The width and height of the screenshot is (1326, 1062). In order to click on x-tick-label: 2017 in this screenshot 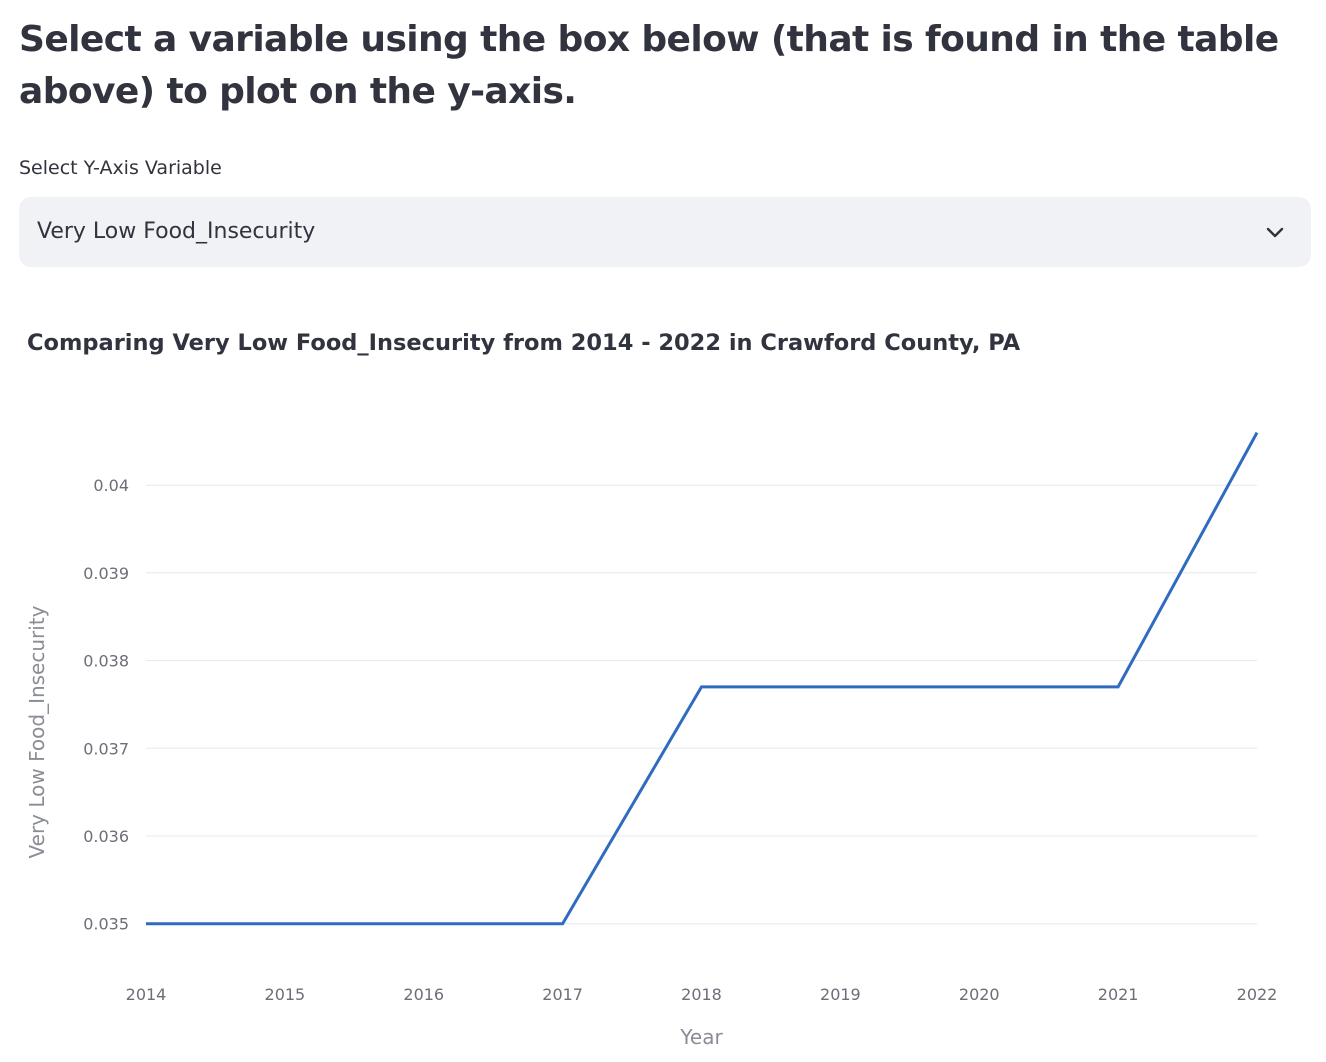, I will do `click(562, 994)`.